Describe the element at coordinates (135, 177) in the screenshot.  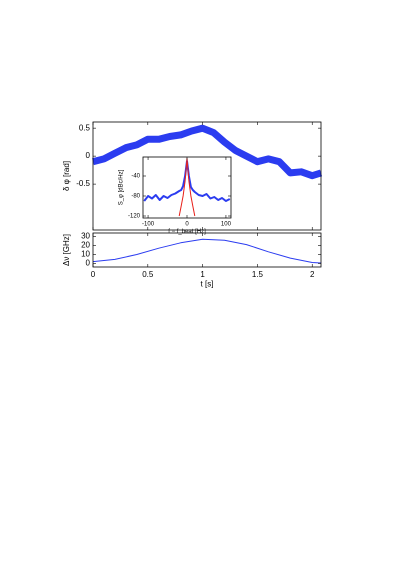
I see `y-tick-label: -40` at that location.